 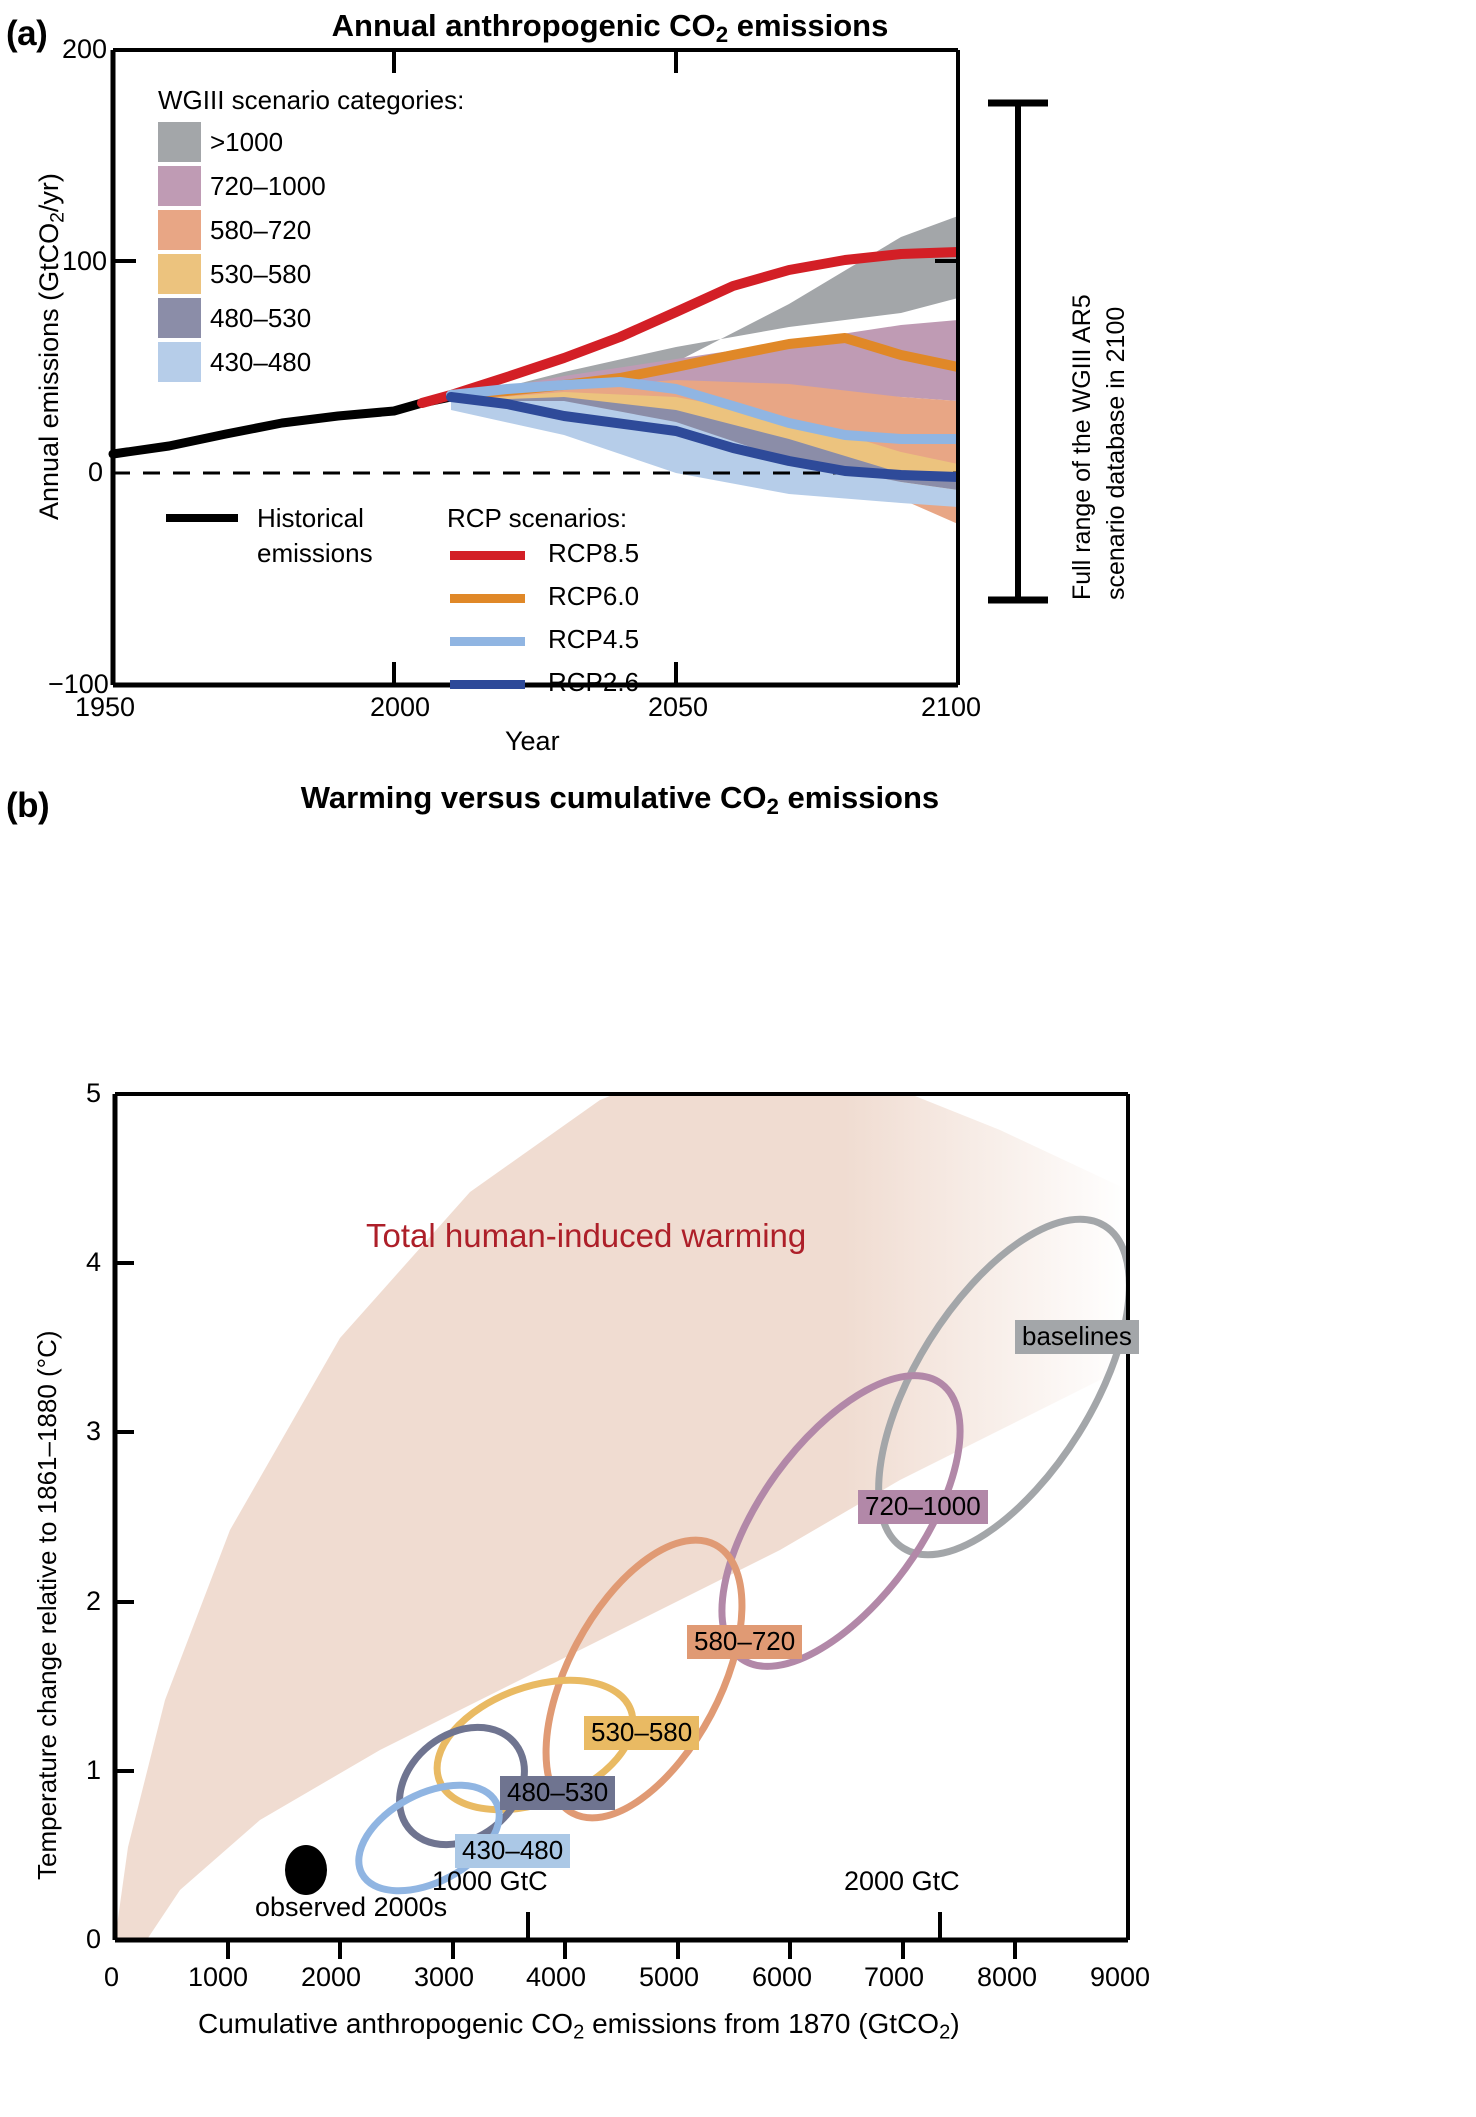 What do you see at coordinates (94, 1601) in the screenshot?
I see `panel-b-ytick-2: 2` at bounding box center [94, 1601].